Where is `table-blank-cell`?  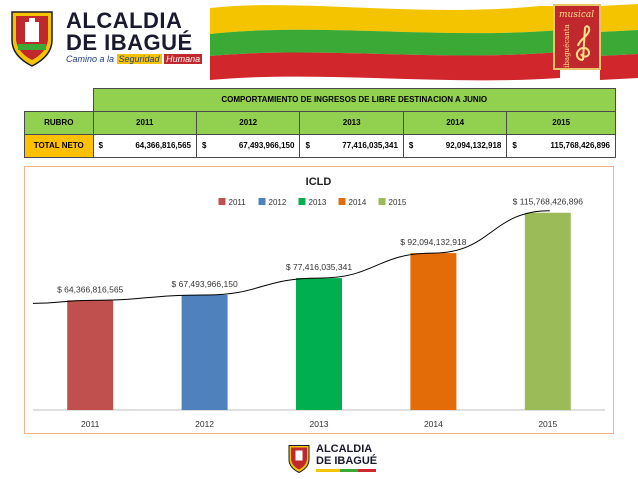
table-blank-cell is located at coordinates (59, 100).